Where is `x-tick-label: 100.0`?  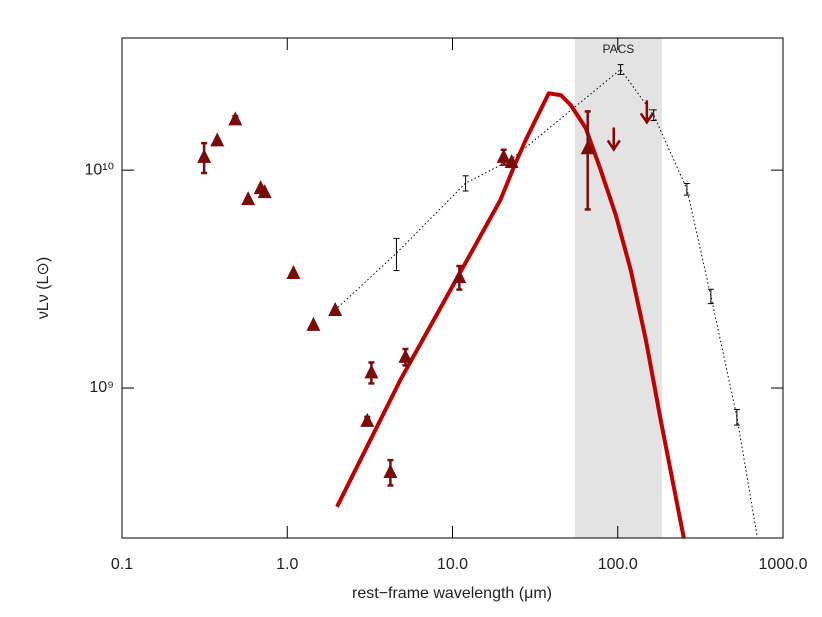
x-tick-label: 100.0 is located at coordinates (618, 564).